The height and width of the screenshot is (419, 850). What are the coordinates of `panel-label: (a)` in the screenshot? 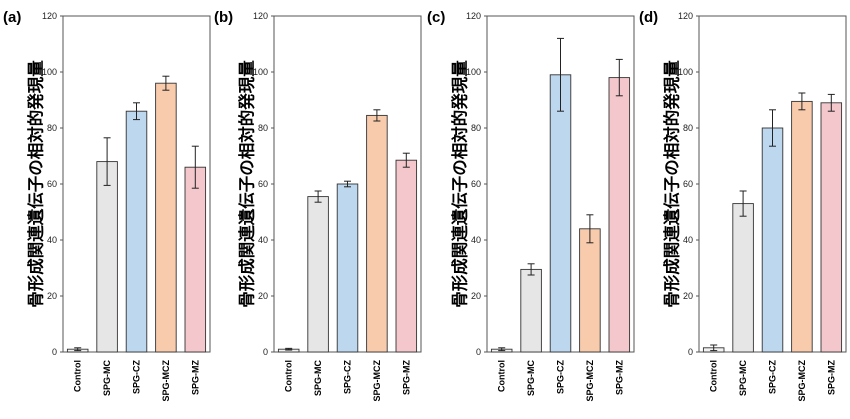 It's located at (12, 17).